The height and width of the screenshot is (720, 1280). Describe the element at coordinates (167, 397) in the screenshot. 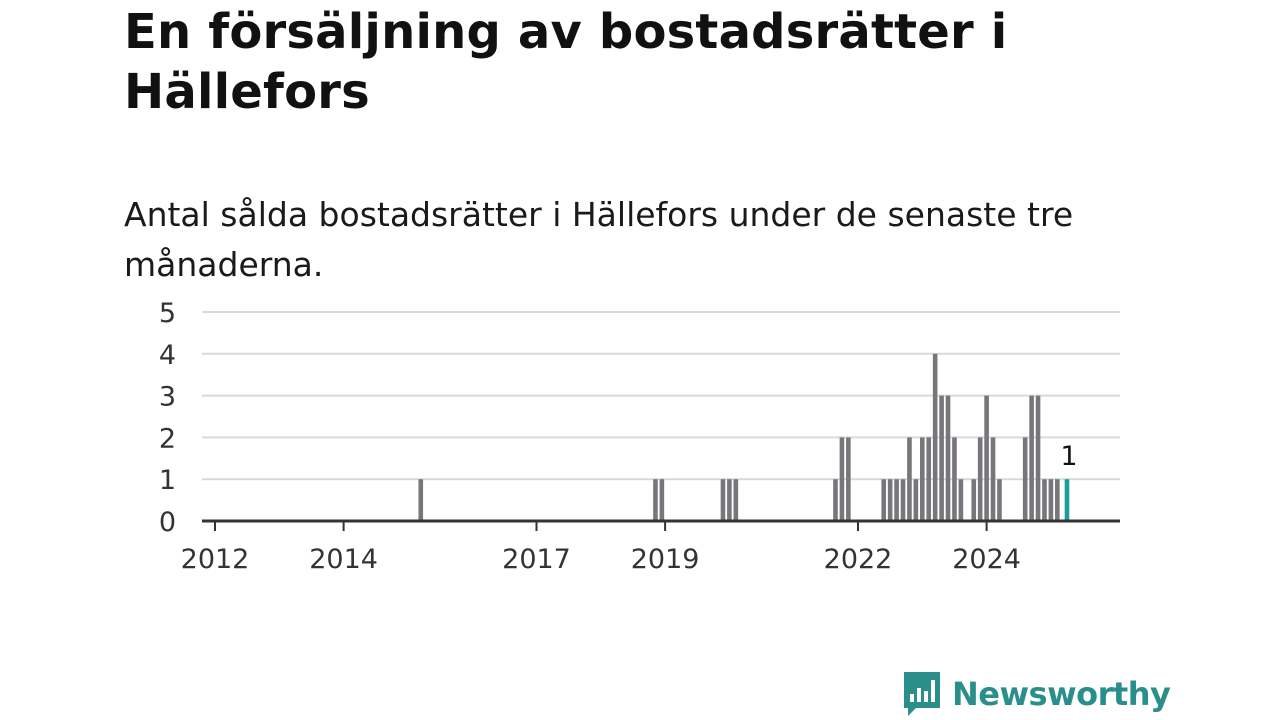

I see `y-tick-label-3: 3` at that location.